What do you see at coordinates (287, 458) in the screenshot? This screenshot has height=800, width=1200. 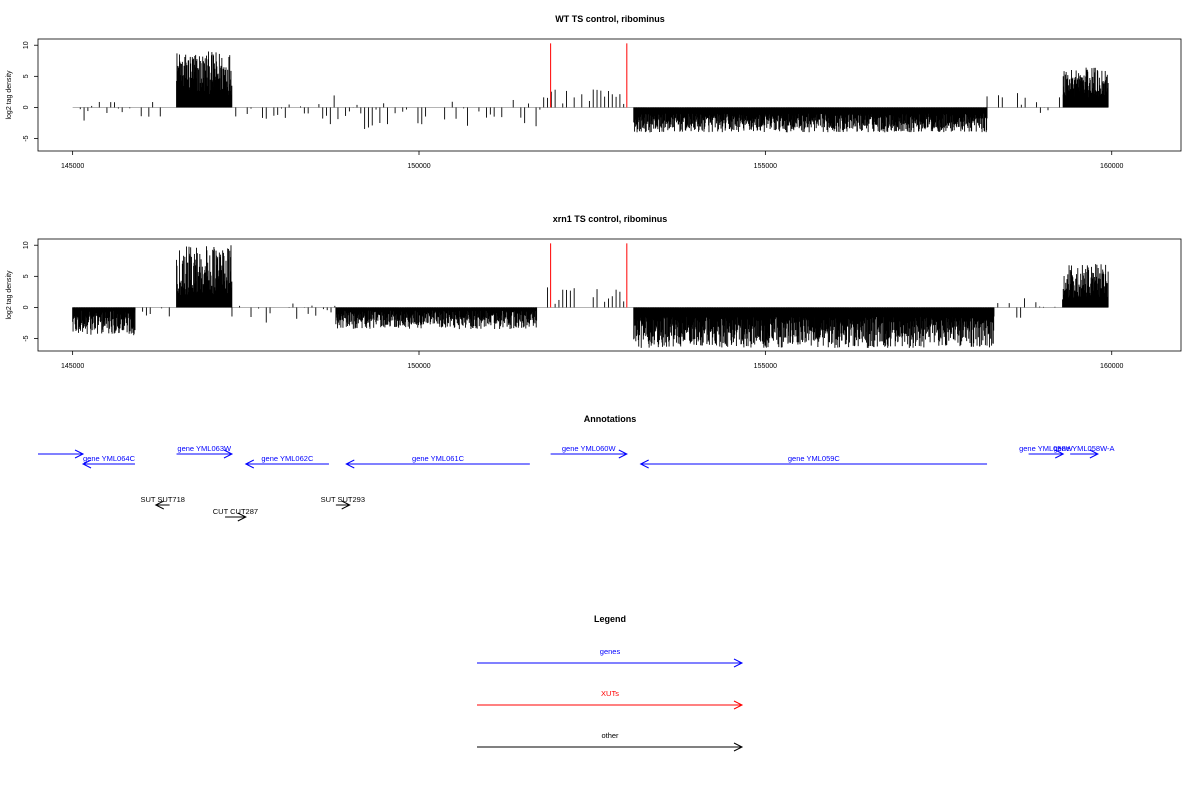 I see `gene-label: gene YML062C` at bounding box center [287, 458].